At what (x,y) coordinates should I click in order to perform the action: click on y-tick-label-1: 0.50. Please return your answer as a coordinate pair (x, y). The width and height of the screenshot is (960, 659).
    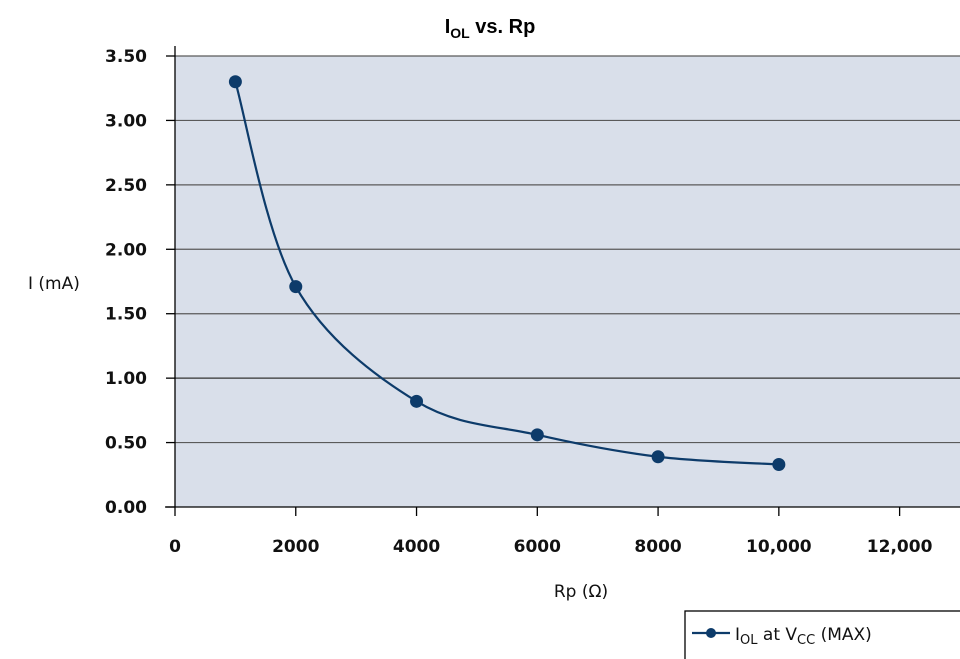
    Looking at the image, I should click on (126, 444).